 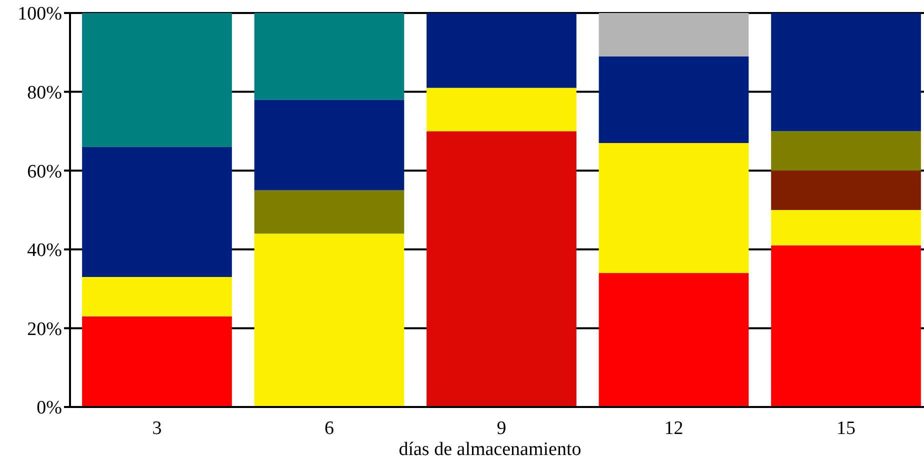 What do you see at coordinates (44, 251) in the screenshot?
I see `y-tick-label: 40%` at bounding box center [44, 251].